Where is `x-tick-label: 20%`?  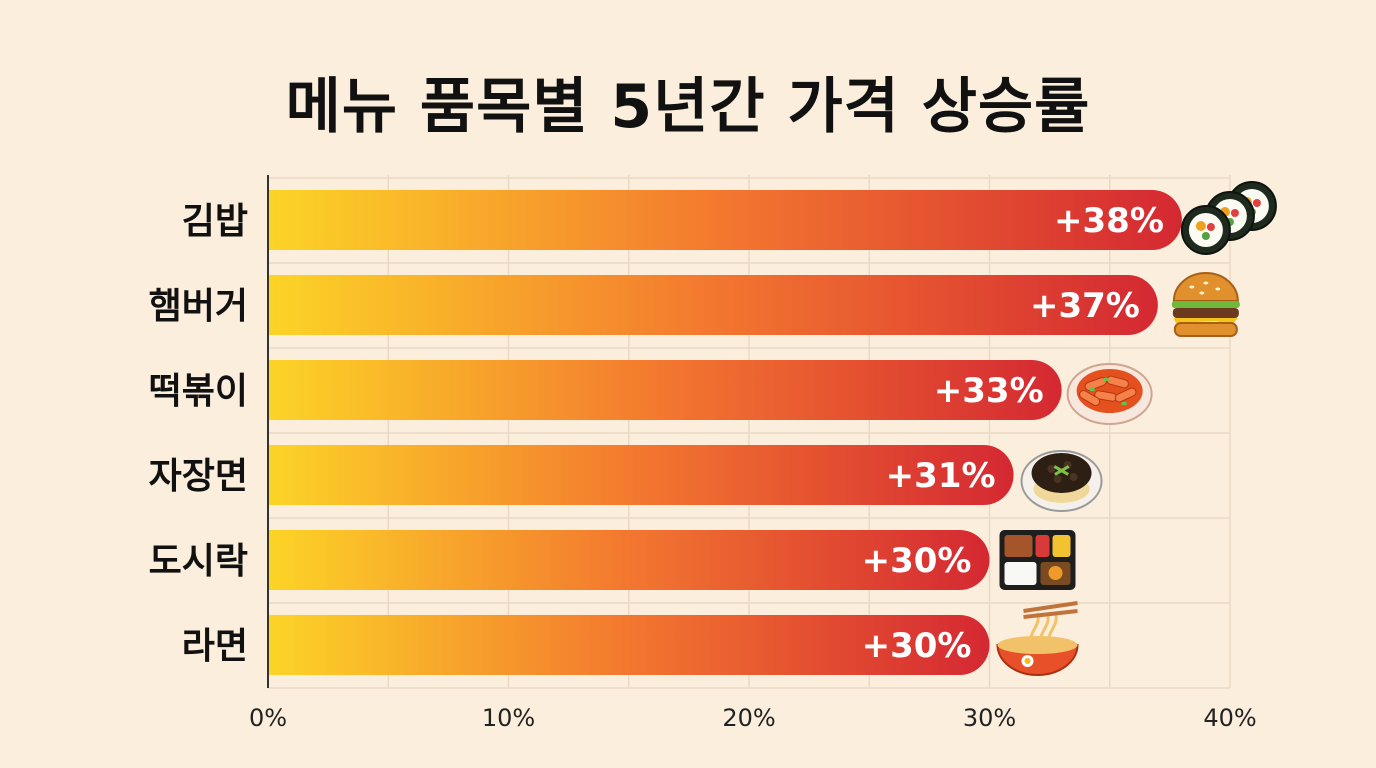 x-tick-label: 20% is located at coordinates (748, 718).